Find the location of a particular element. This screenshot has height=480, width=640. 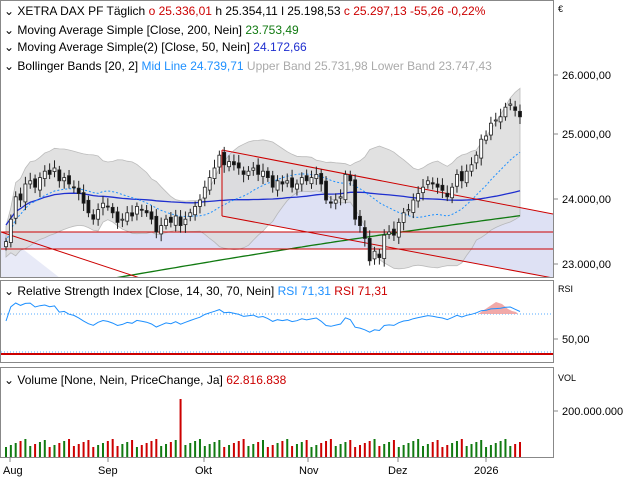

volume-axis: VOL 200.000.000 is located at coordinates (588, 395).